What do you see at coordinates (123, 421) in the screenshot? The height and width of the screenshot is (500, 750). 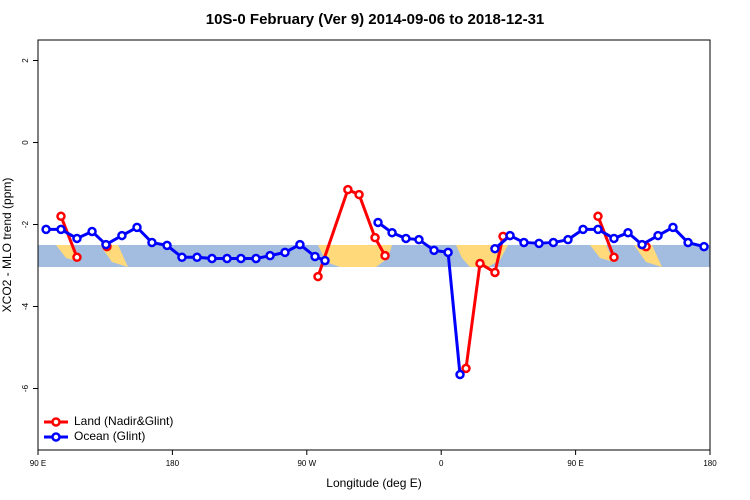 I see `legend-label: Land (Nadir&Glint)` at bounding box center [123, 421].